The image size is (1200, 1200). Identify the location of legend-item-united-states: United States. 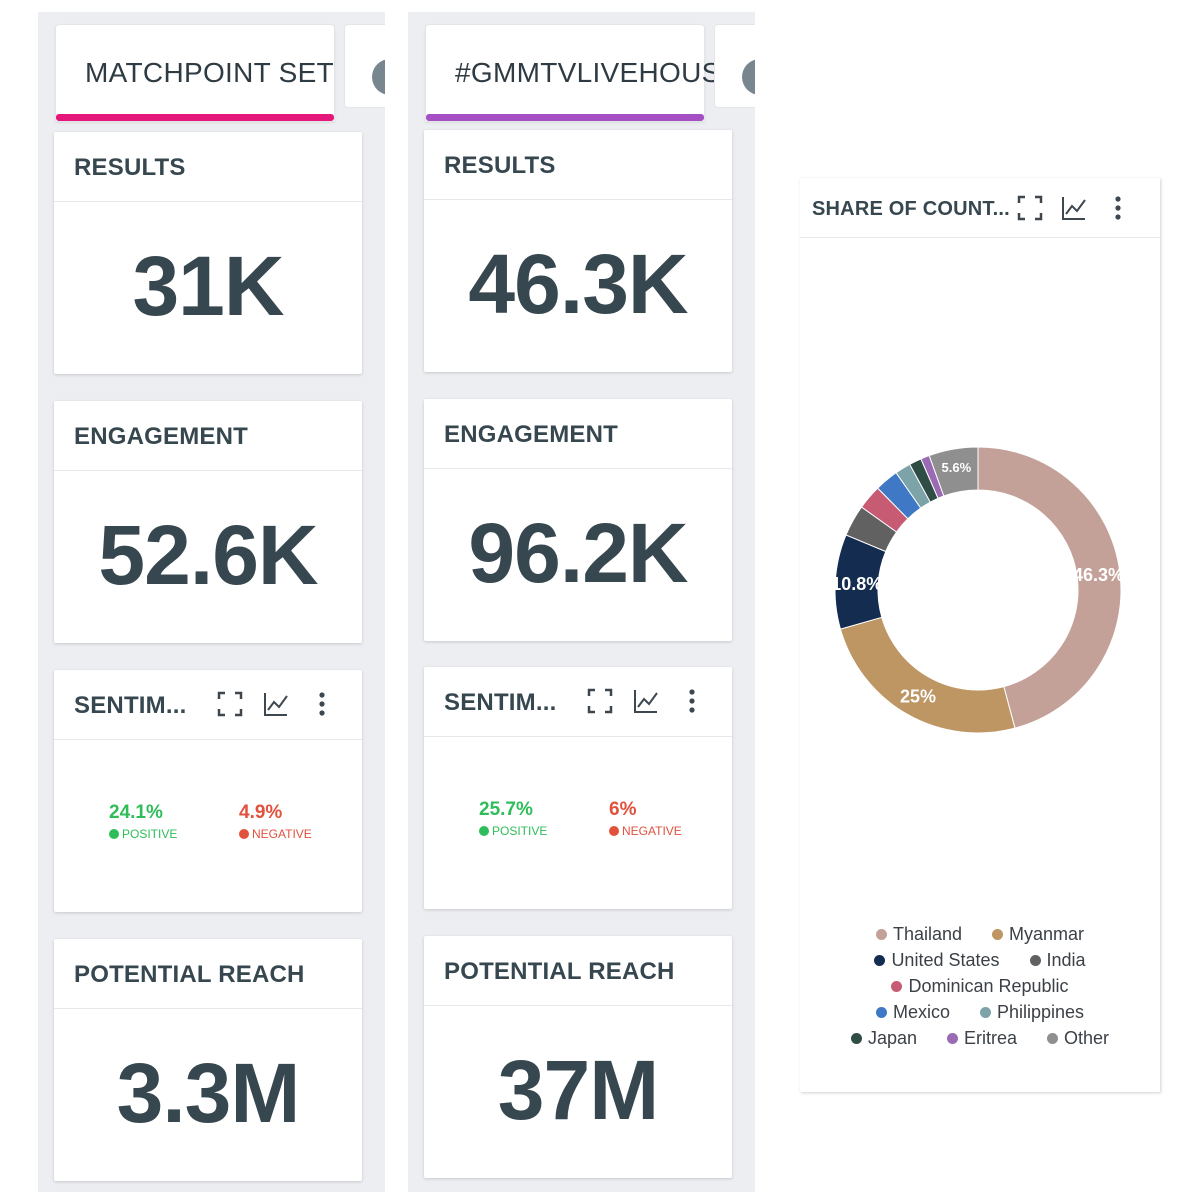
(937, 959).